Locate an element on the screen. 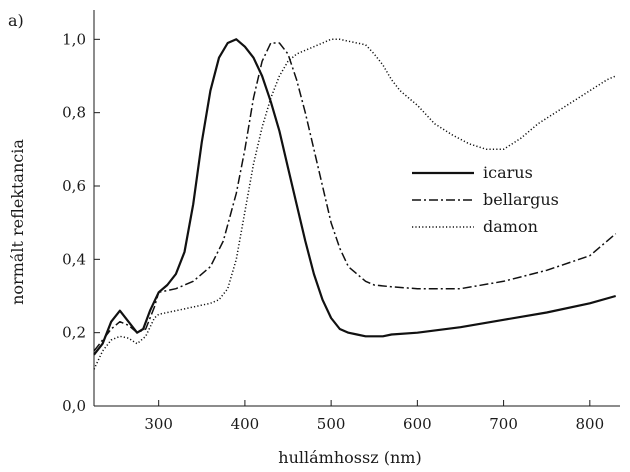  legend: icarus bellargus damon is located at coordinates (485, 199).